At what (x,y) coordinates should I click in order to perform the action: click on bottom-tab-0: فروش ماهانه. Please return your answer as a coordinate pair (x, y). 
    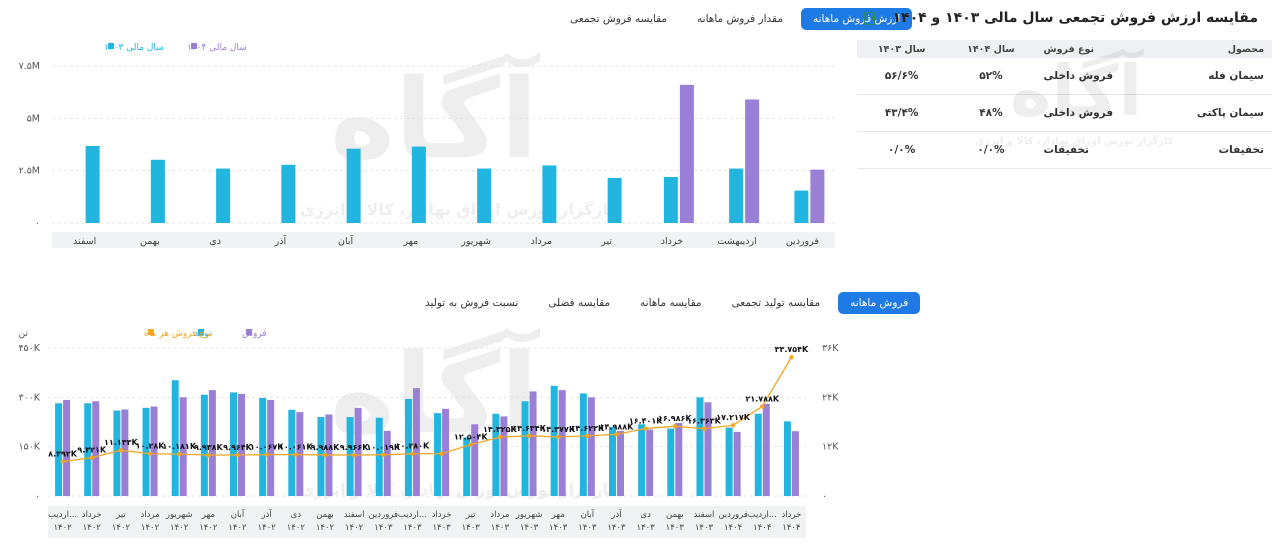
    Looking at the image, I should click on (879, 303).